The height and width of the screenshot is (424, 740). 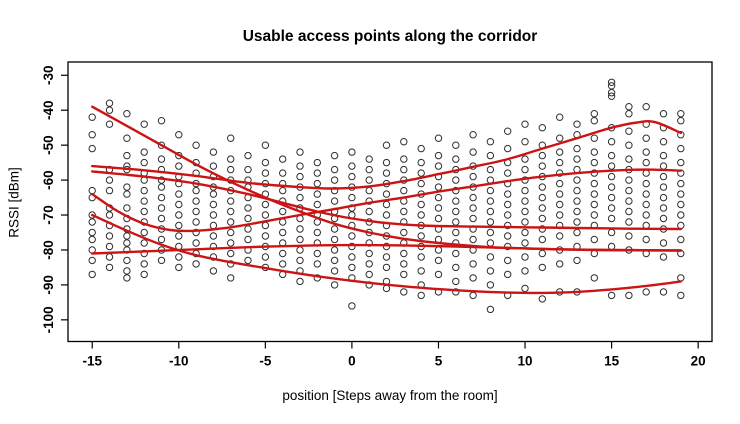 I want to click on smooth-ap2, so click(x=386, y=154).